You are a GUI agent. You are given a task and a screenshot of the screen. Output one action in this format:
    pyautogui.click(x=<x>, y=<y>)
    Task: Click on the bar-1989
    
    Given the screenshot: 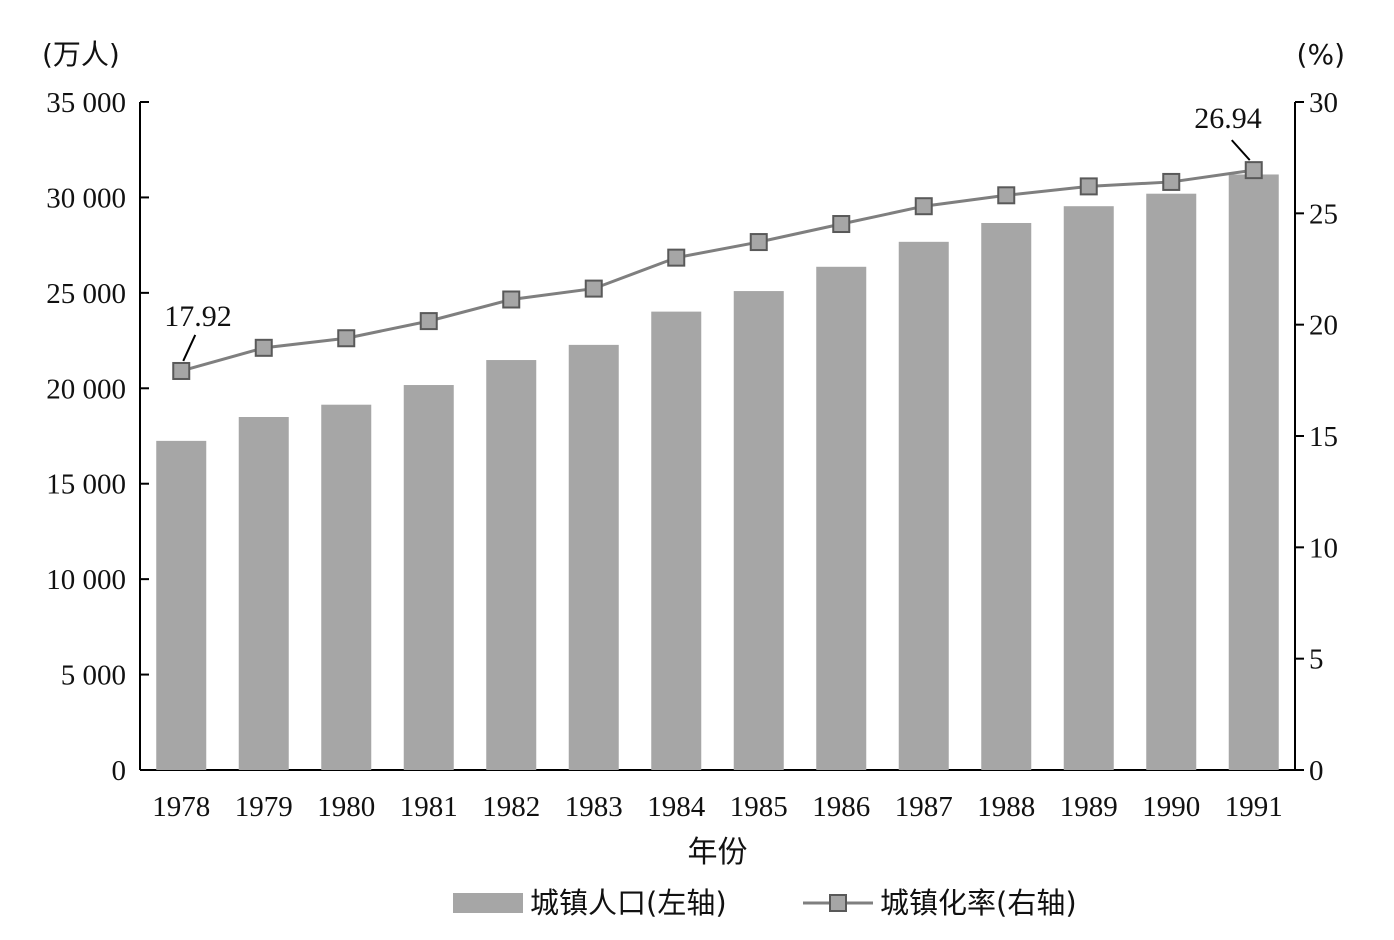 What is the action you would take?
    pyautogui.click(x=1088, y=488)
    